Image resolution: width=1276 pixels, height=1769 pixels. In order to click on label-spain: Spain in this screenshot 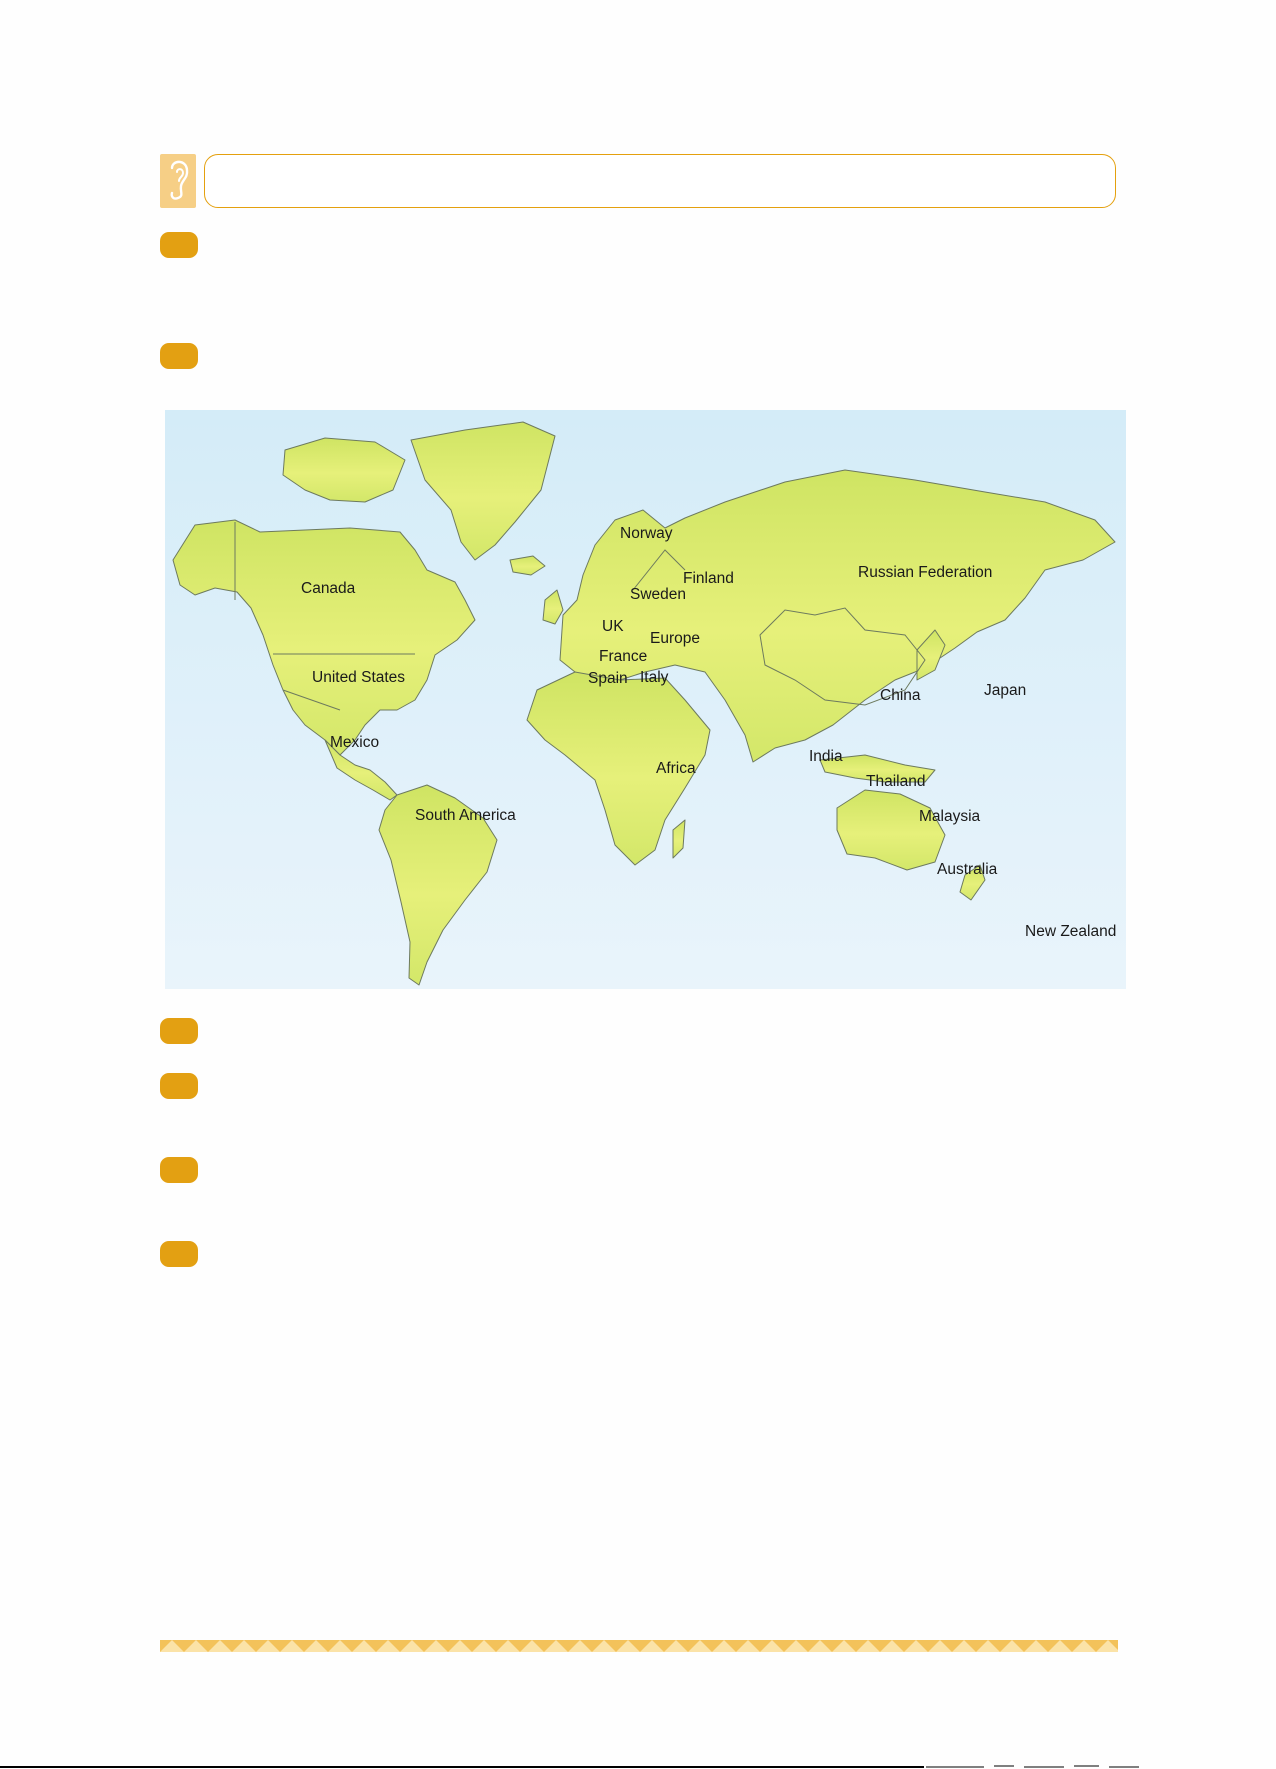, I will do `click(608, 678)`.